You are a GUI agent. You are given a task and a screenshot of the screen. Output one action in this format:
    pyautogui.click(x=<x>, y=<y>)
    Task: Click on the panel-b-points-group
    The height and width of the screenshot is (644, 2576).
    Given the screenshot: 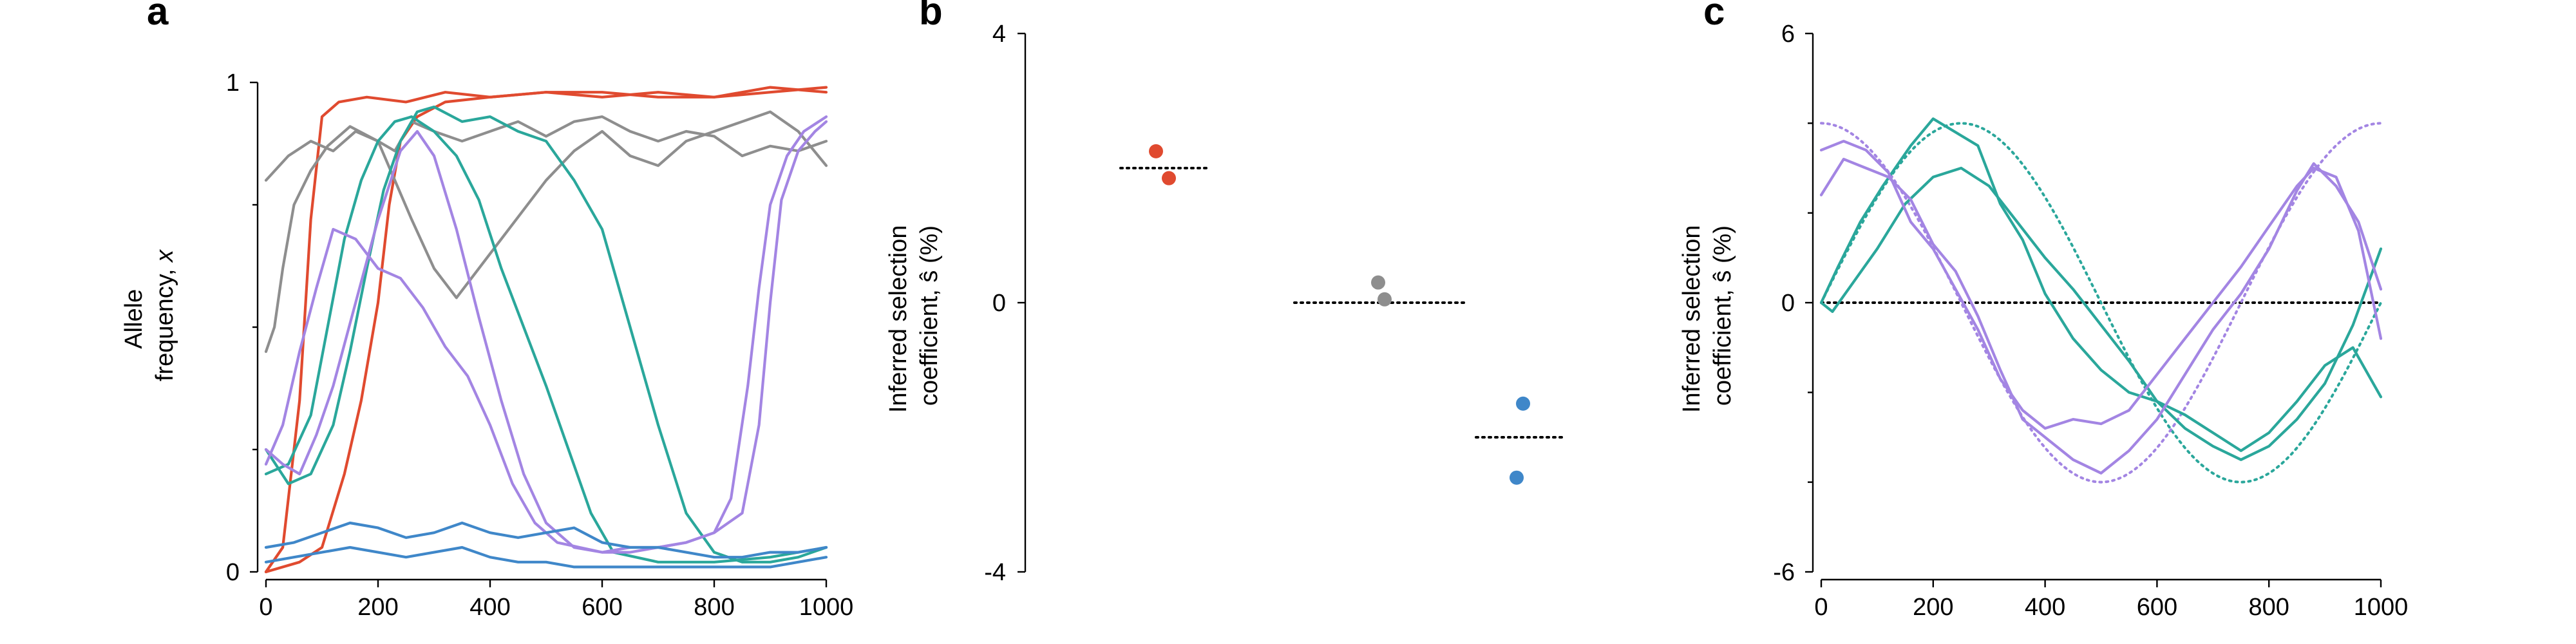 What is the action you would take?
    pyautogui.click(x=1342, y=314)
    